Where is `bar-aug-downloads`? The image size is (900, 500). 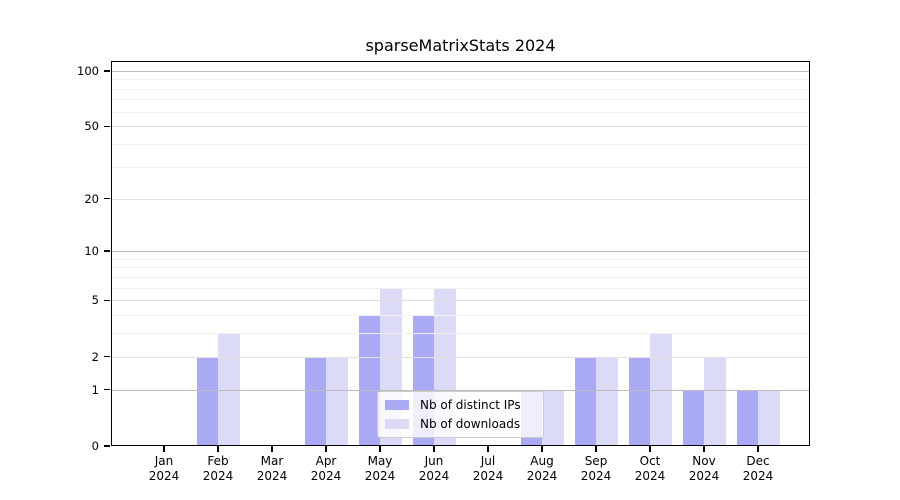
bar-aug-downloads is located at coordinates (553, 417).